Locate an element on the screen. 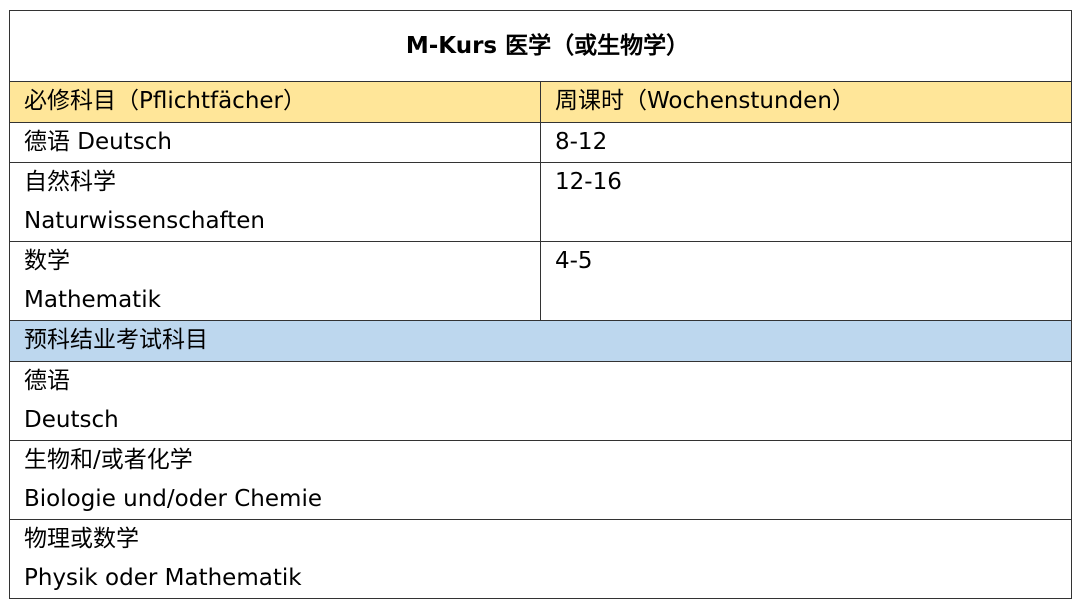 This screenshot has height=604, width=1080. table-row: 生物和/或者化学 Biologie und/oder Chemie is located at coordinates (540, 480).